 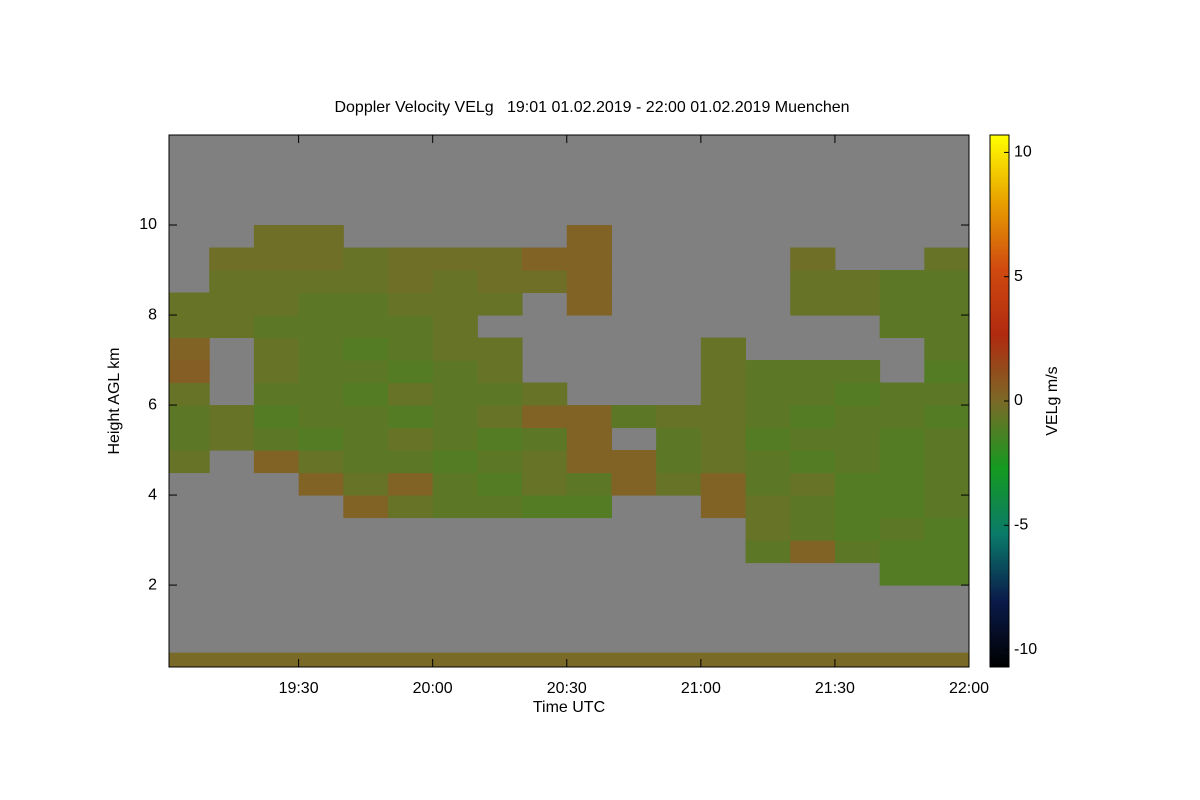 I want to click on x-tick-label: 20:30, so click(x=567, y=688).